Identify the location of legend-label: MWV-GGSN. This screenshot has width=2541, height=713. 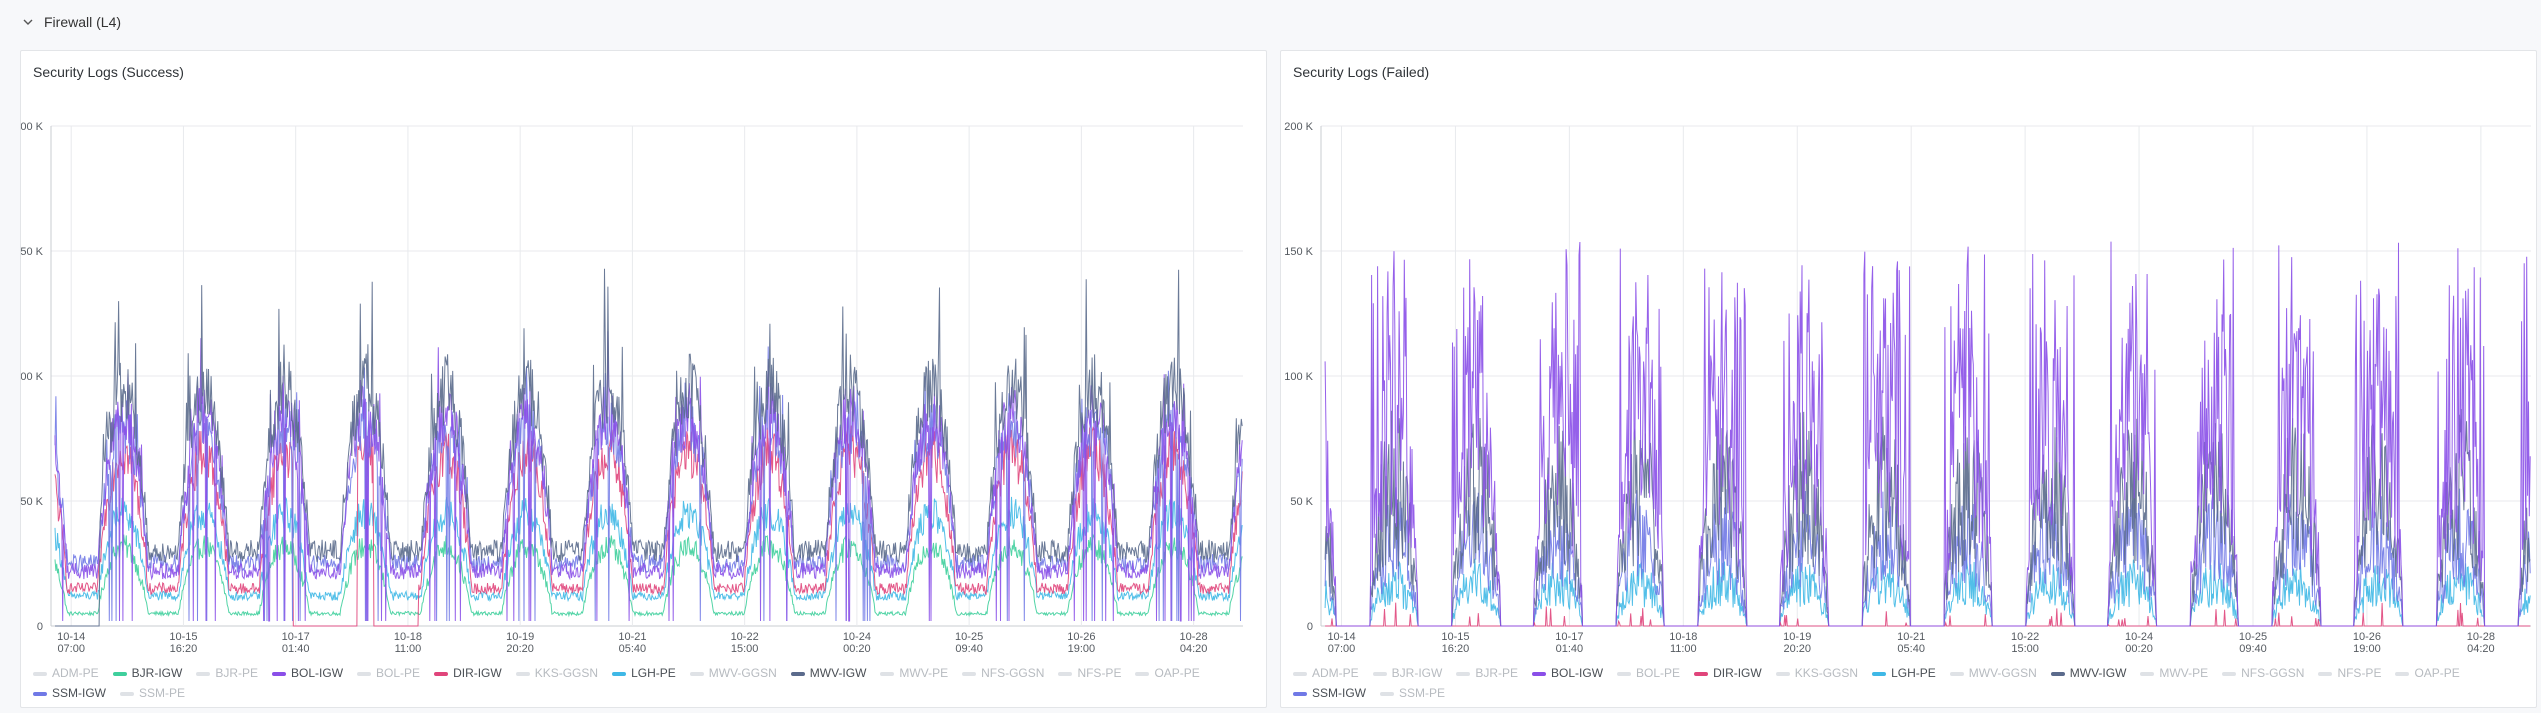
(742, 673).